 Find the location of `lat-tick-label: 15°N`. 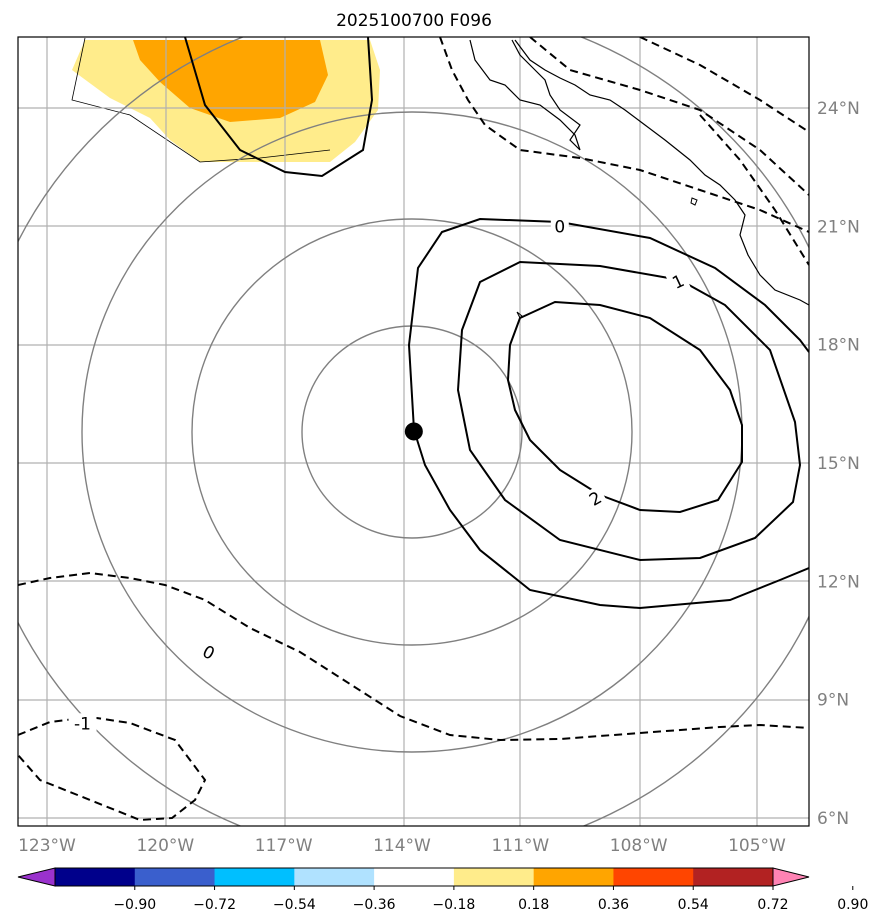

lat-tick-label: 15°N is located at coordinates (838, 464).